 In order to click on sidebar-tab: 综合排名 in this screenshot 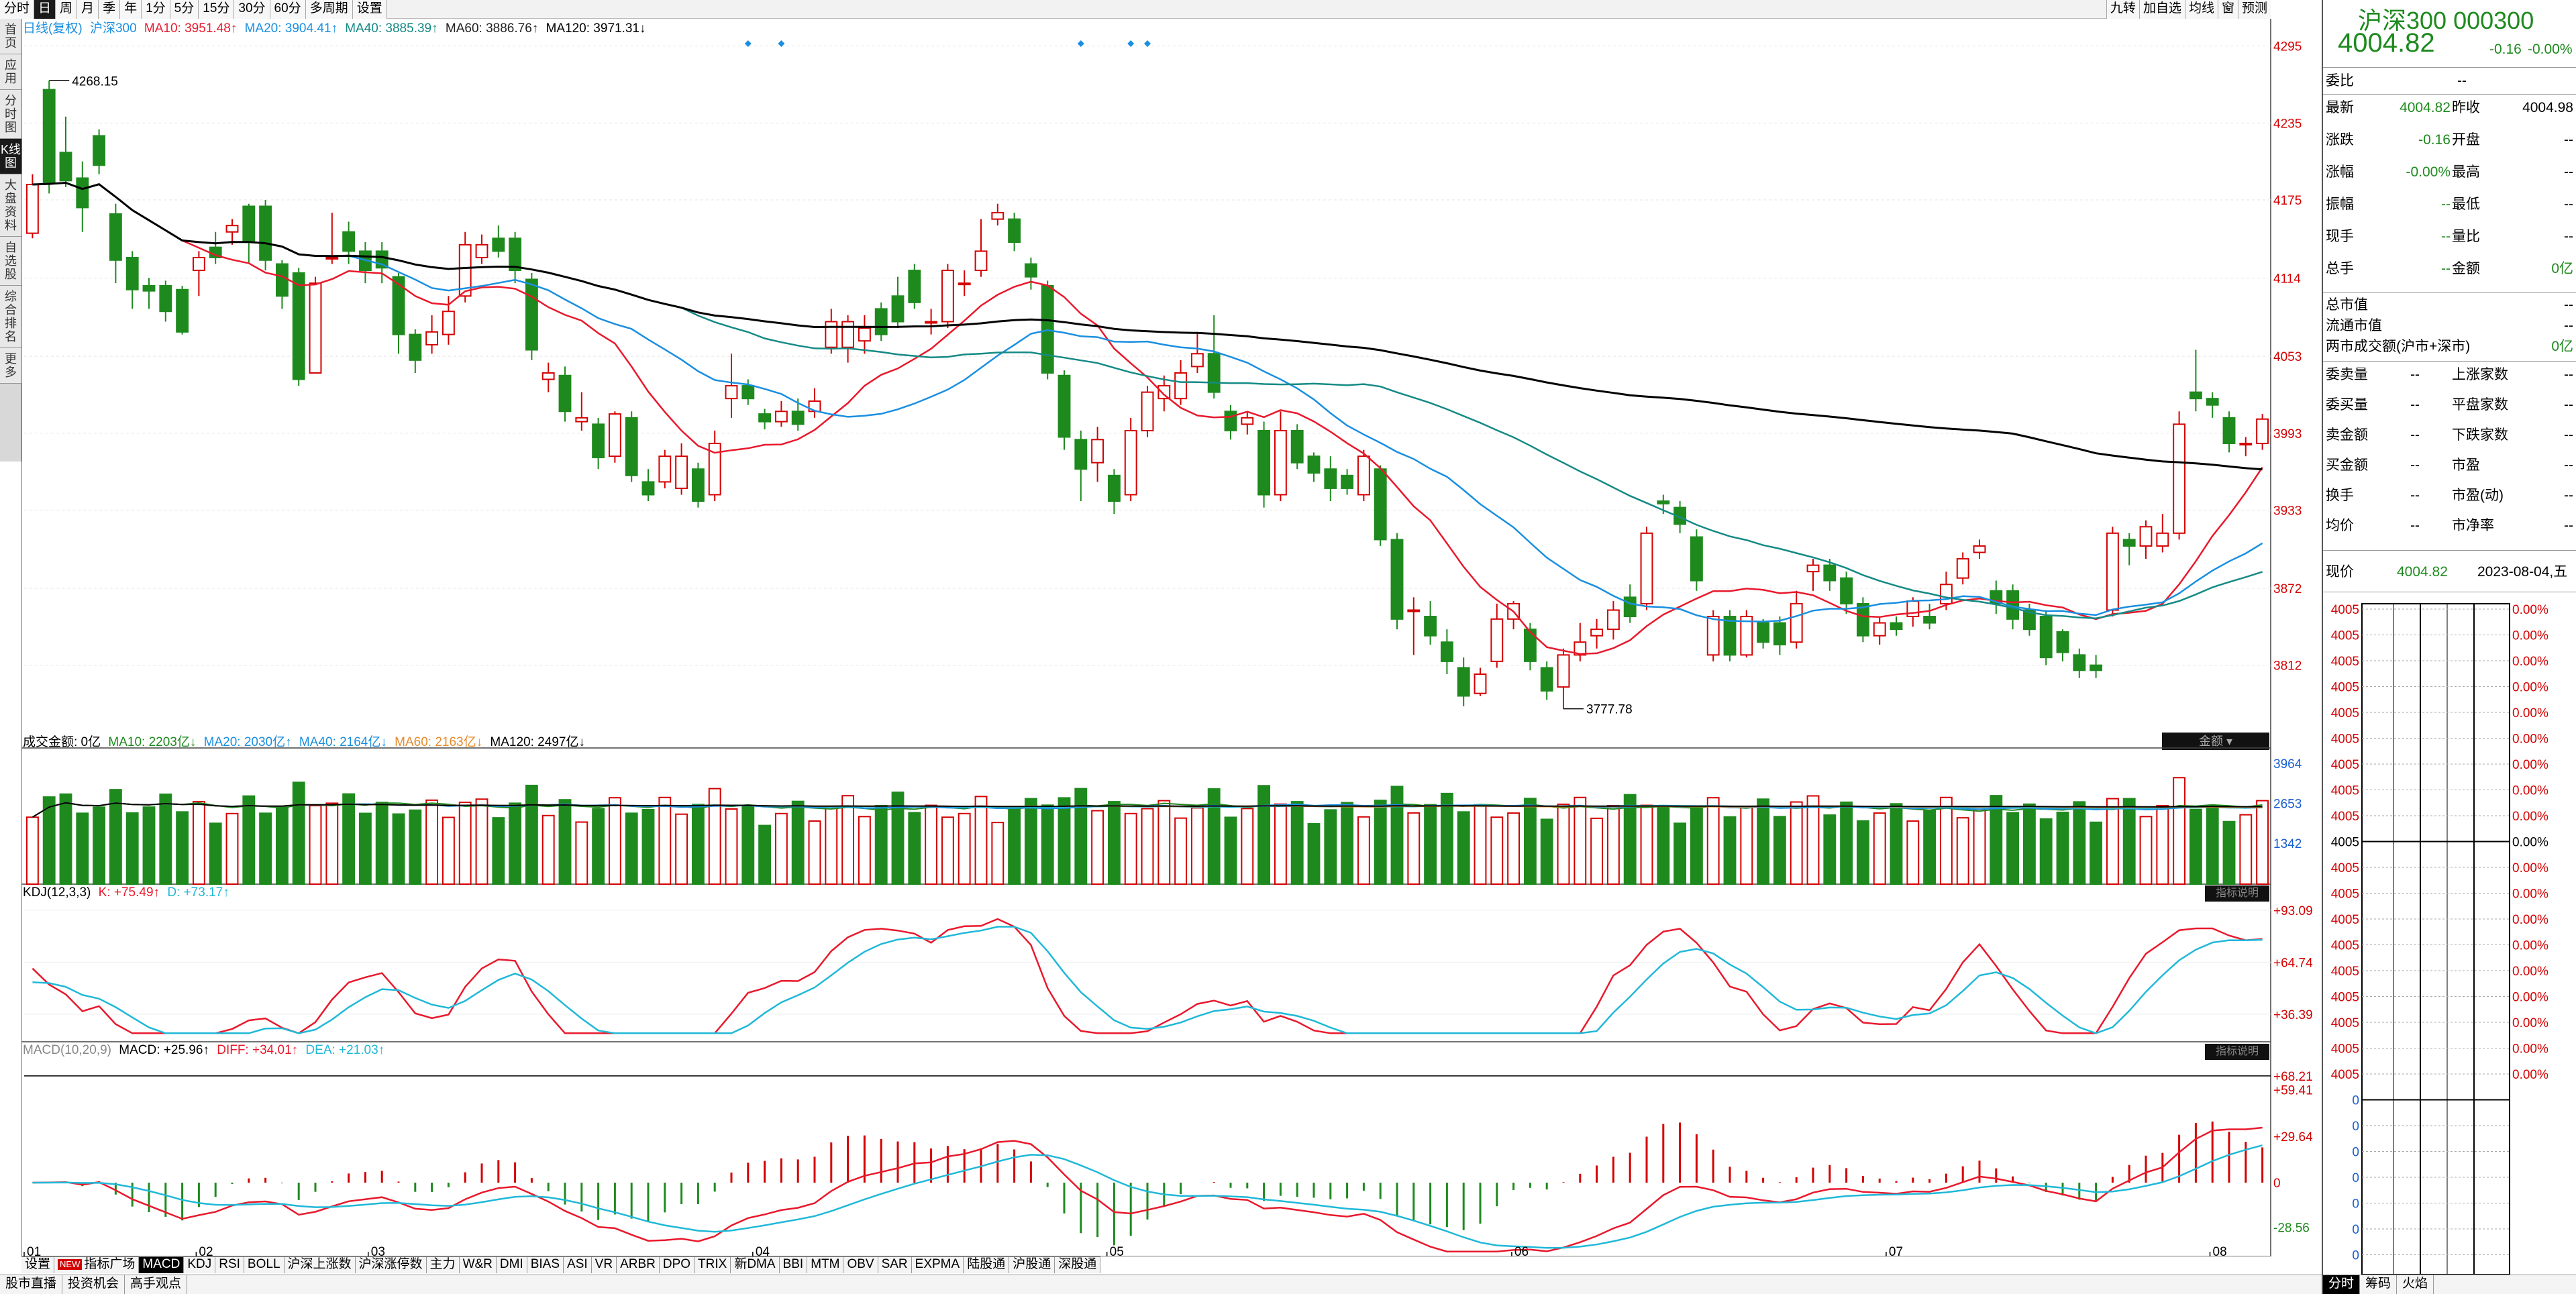, I will do `click(10, 317)`.